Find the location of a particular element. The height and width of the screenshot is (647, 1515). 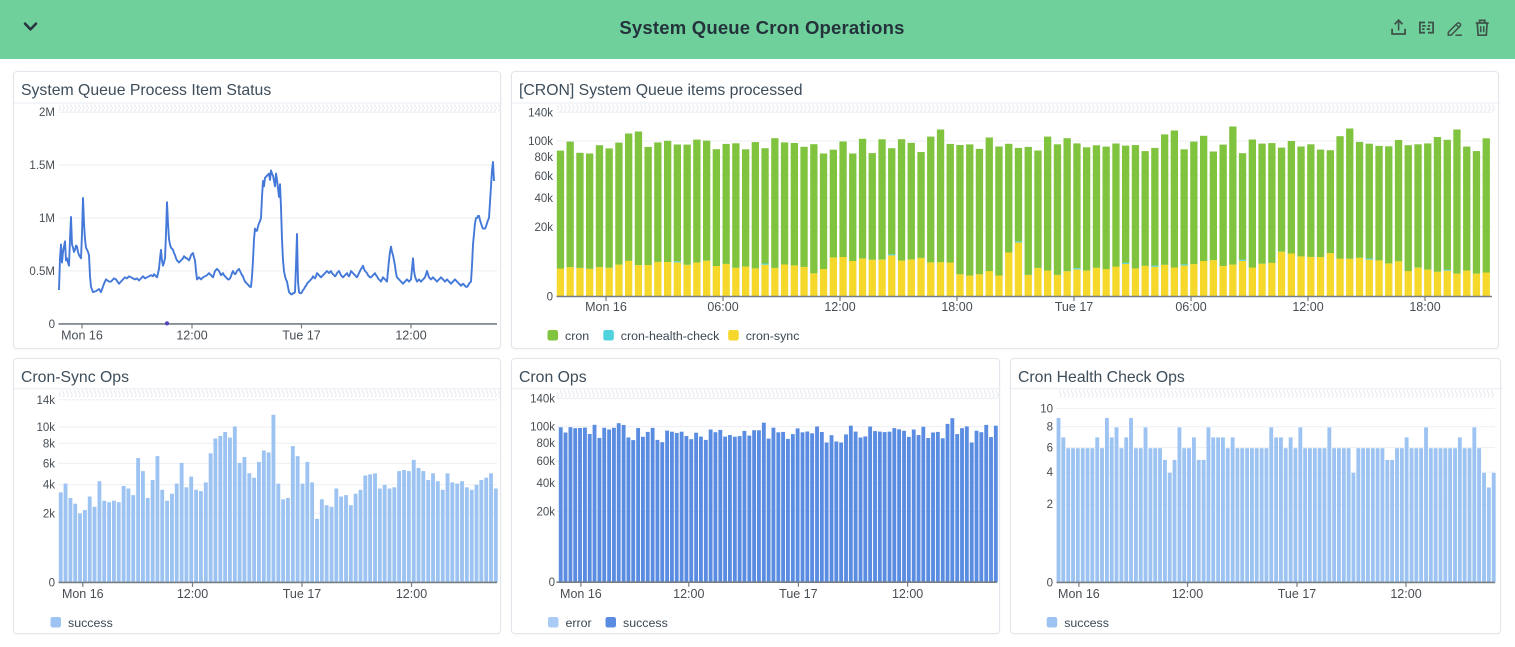

svg-text: 4k is located at coordinates (49, 486).